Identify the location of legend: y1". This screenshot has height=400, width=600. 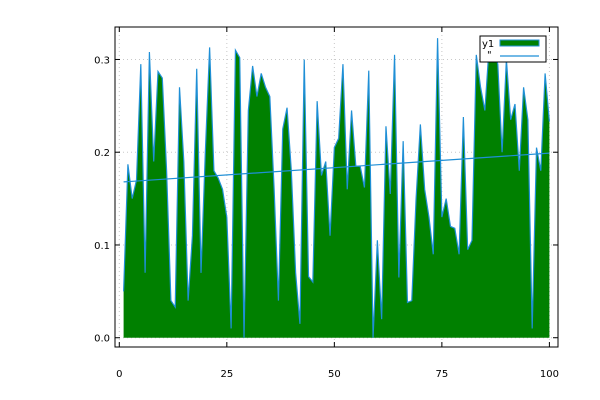
(513, 49).